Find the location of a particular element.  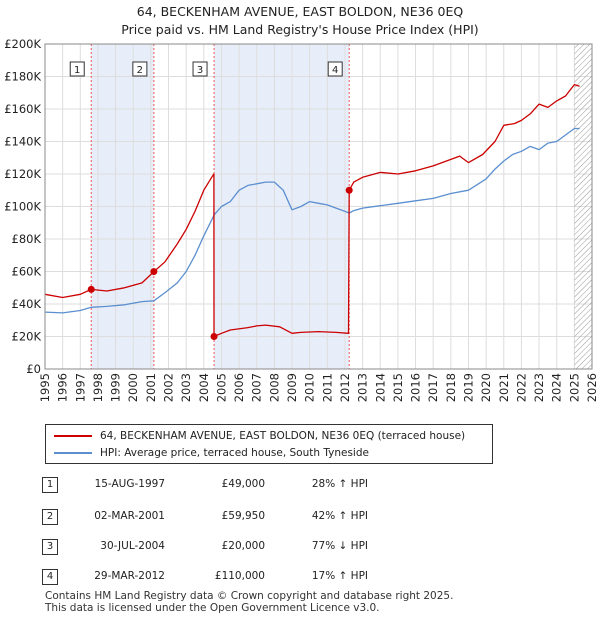

legend-swatch-property is located at coordinates (73, 436).